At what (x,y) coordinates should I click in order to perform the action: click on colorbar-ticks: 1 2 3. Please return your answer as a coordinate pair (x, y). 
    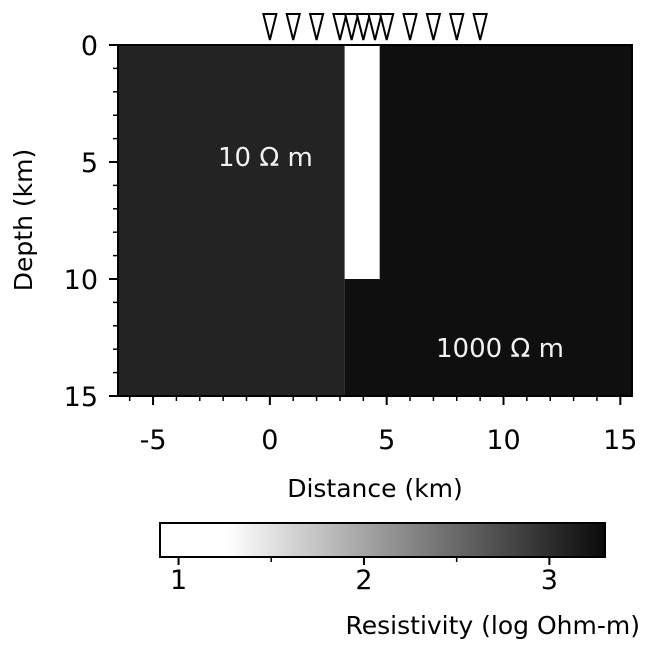
    Looking at the image, I should click on (364, 576).